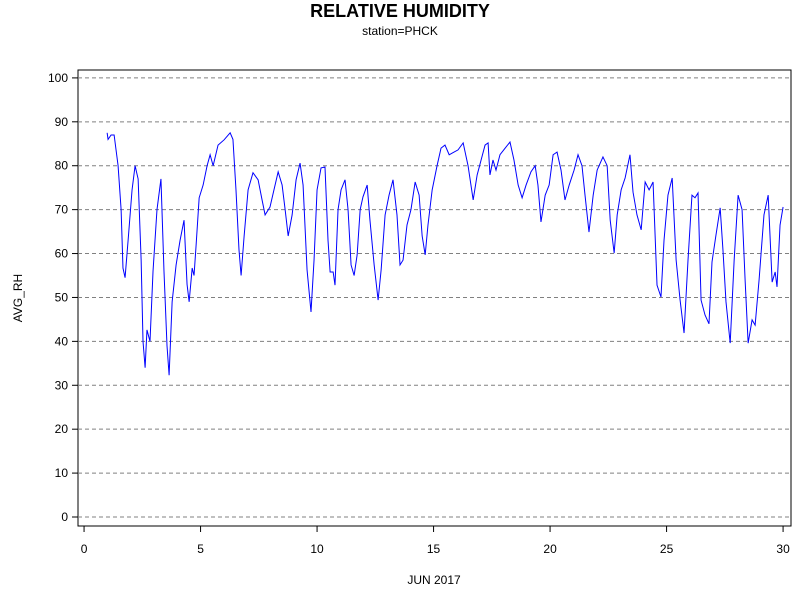 The width and height of the screenshot is (800, 600). I want to click on chart-title: RELATIVE HUMIDITY, so click(400, 11).